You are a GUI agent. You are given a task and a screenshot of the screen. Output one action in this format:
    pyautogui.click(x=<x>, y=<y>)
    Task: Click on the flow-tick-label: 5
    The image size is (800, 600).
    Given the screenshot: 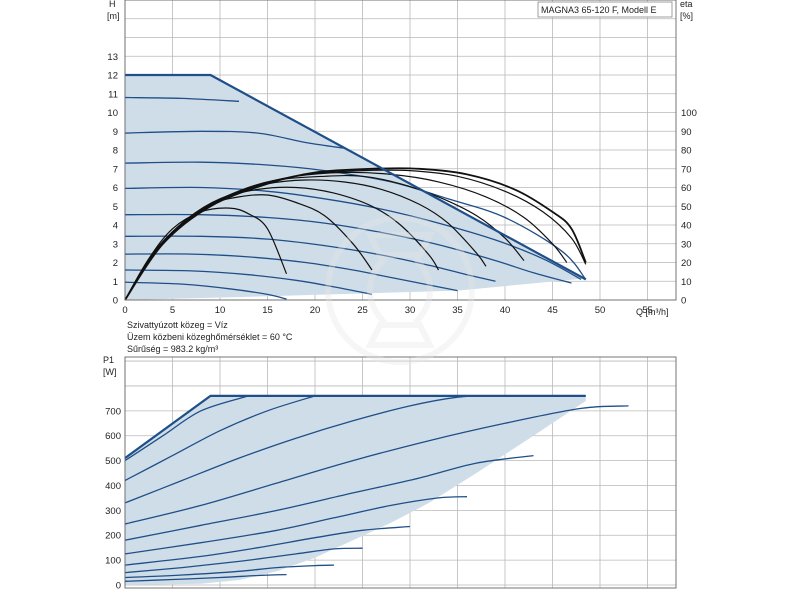 What is the action you would take?
    pyautogui.click(x=172, y=310)
    